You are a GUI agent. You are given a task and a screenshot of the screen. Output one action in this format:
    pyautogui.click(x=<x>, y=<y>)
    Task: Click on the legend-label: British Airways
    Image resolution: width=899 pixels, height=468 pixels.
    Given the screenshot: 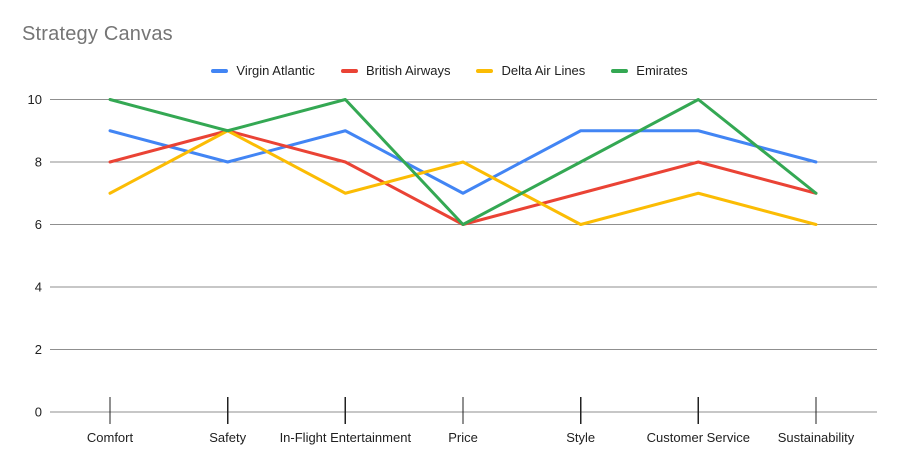 What is the action you would take?
    pyautogui.click(x=408, y=70)
    